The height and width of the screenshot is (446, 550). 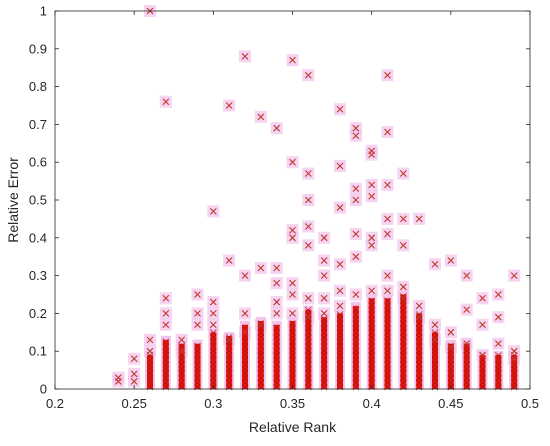 I want to click on y-axis-label: Relative Error, so click(x=13, y=200).